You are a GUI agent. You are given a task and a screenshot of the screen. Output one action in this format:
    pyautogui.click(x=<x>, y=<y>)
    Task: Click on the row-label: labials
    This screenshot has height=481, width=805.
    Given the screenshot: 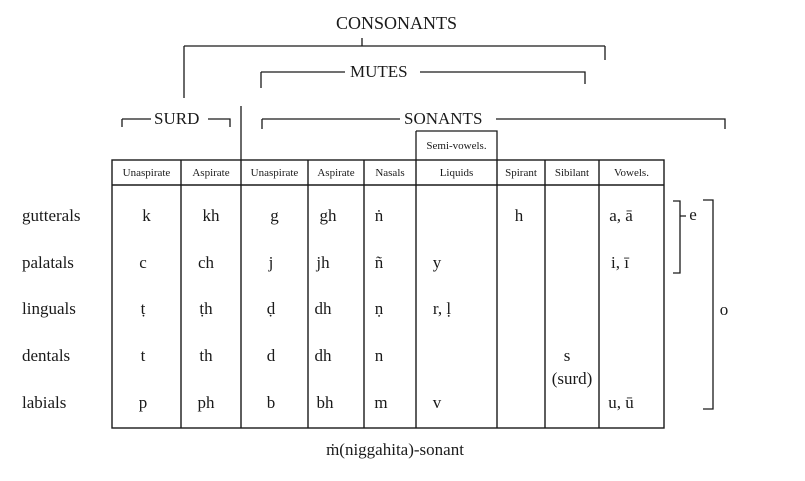 What is the action you would take?
    pyautogui.click(x=44, y=402)
    